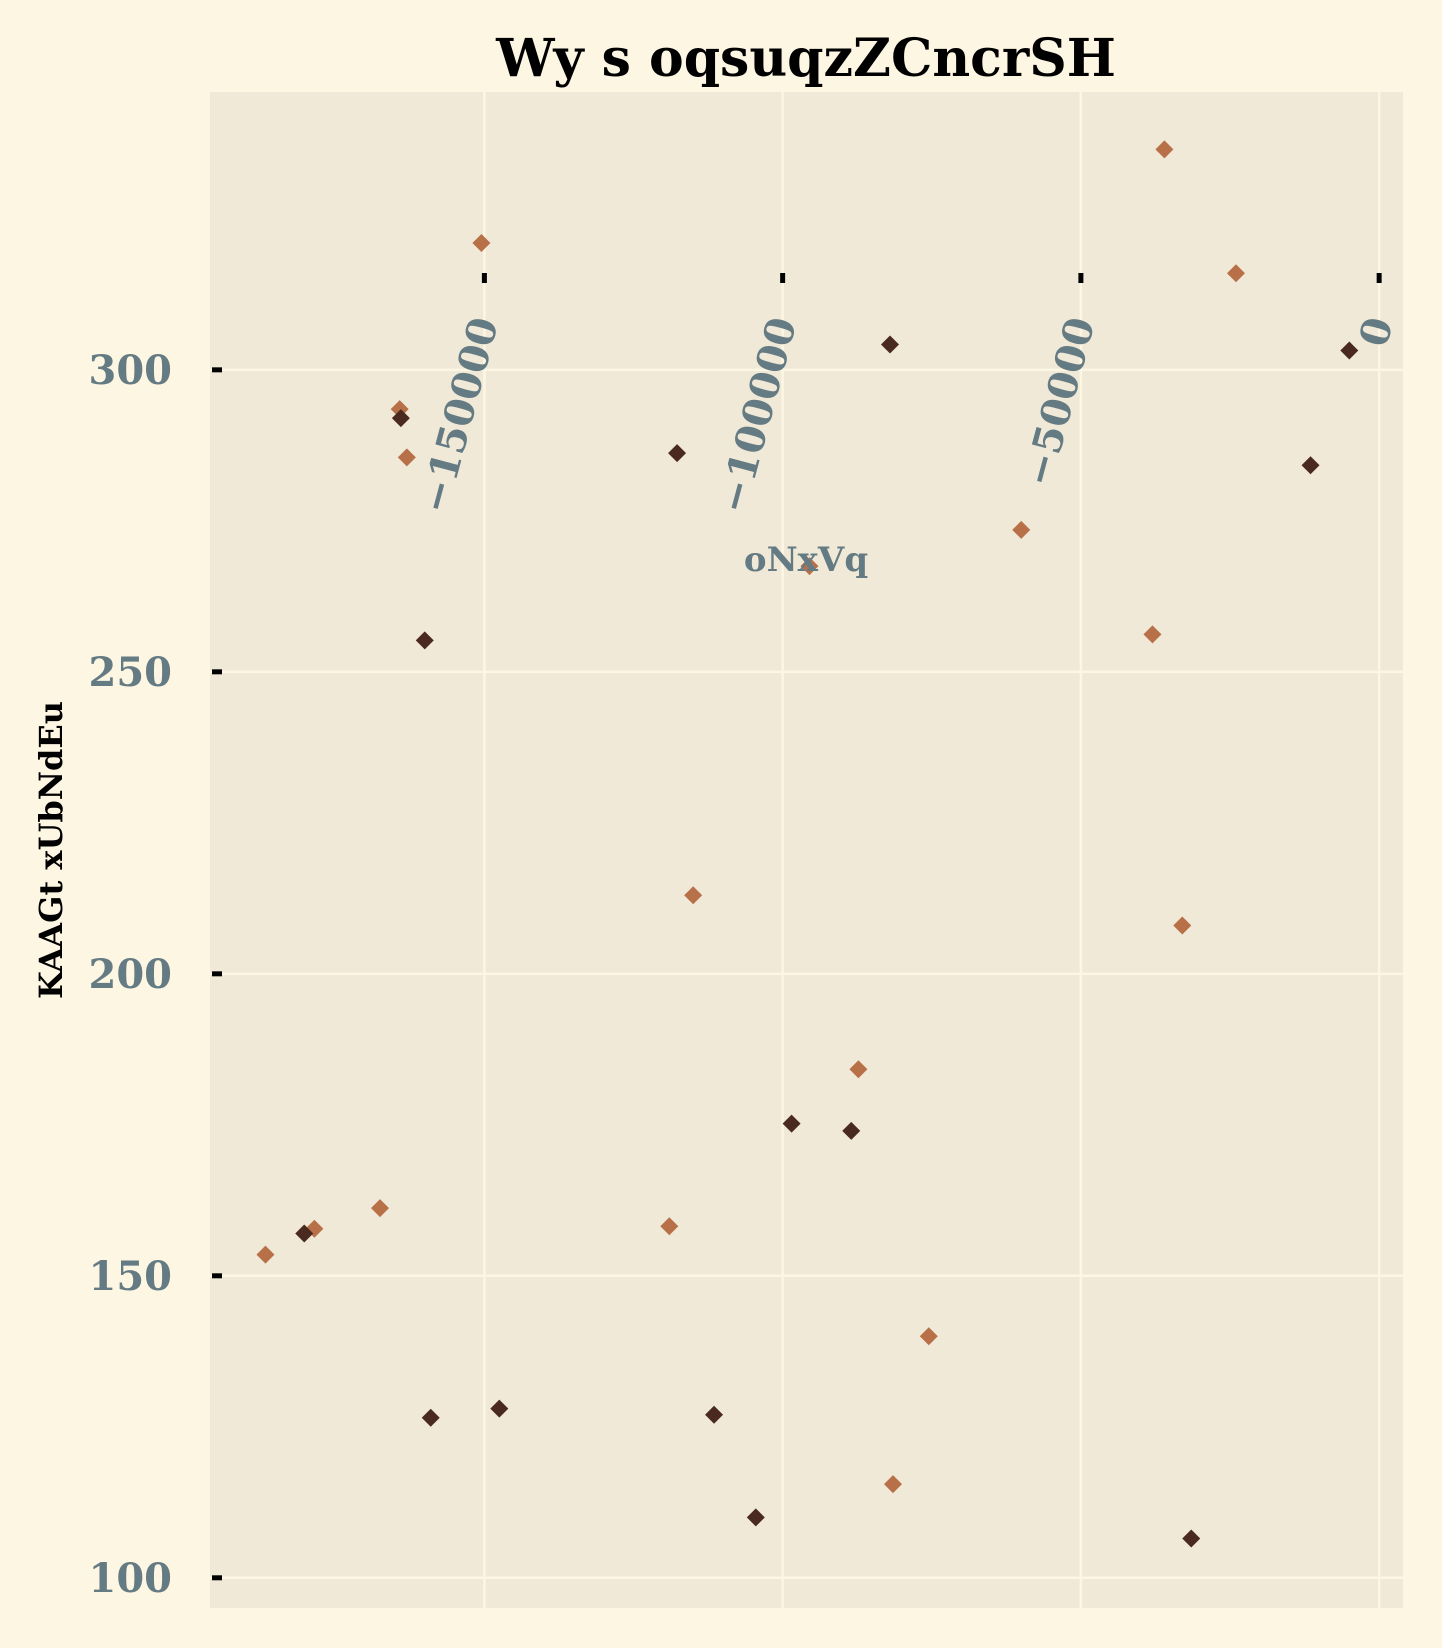 The image size is (1442, 1648). Describe the element at coordinates (131, 672) in the screenshot. I see `y-tick-label: 250` at that location.